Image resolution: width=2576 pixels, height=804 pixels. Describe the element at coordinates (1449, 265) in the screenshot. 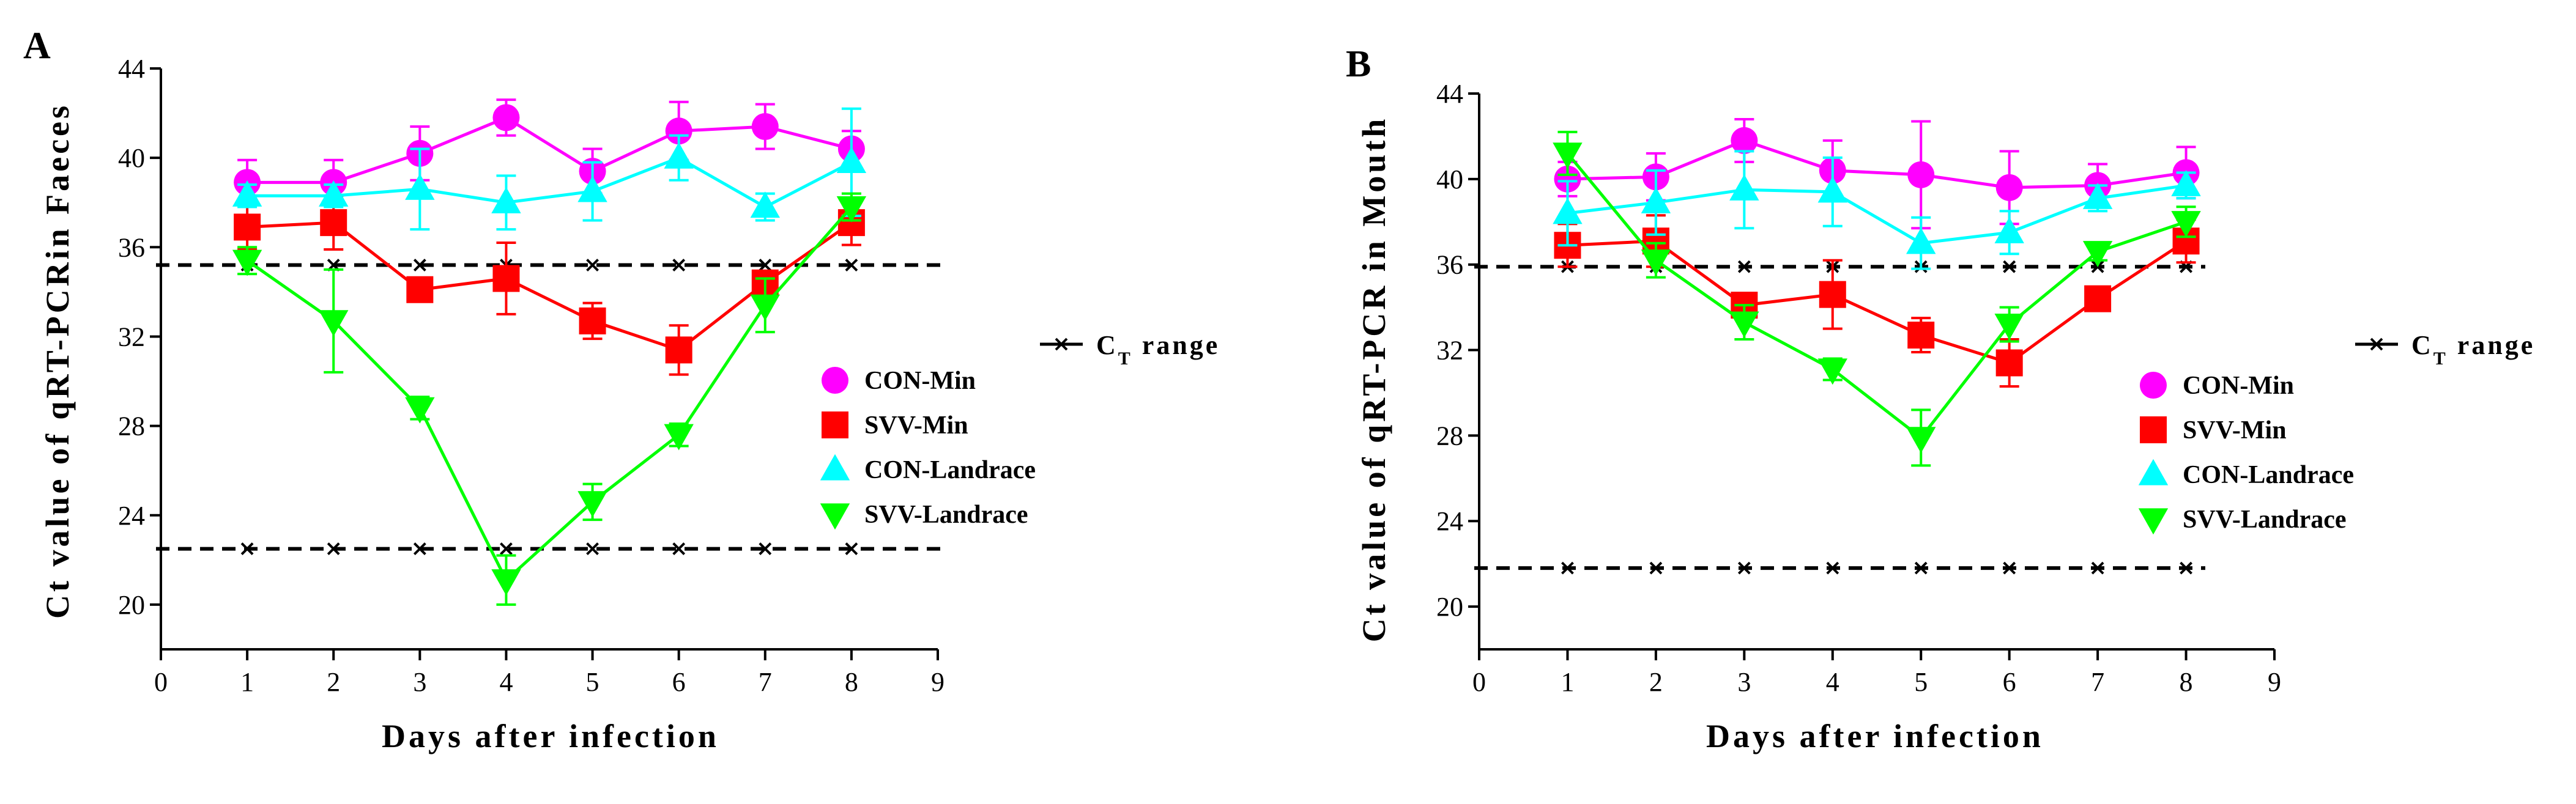

I see `y-tick-label: 36` at that location.